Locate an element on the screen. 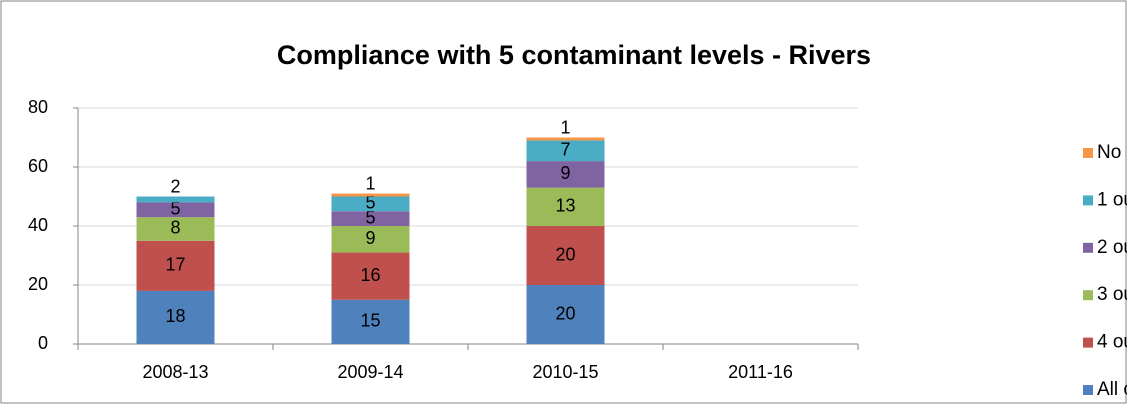 This screenshot has height=409, width=1127. data-label: 2 is located at coordinates (175, 186).